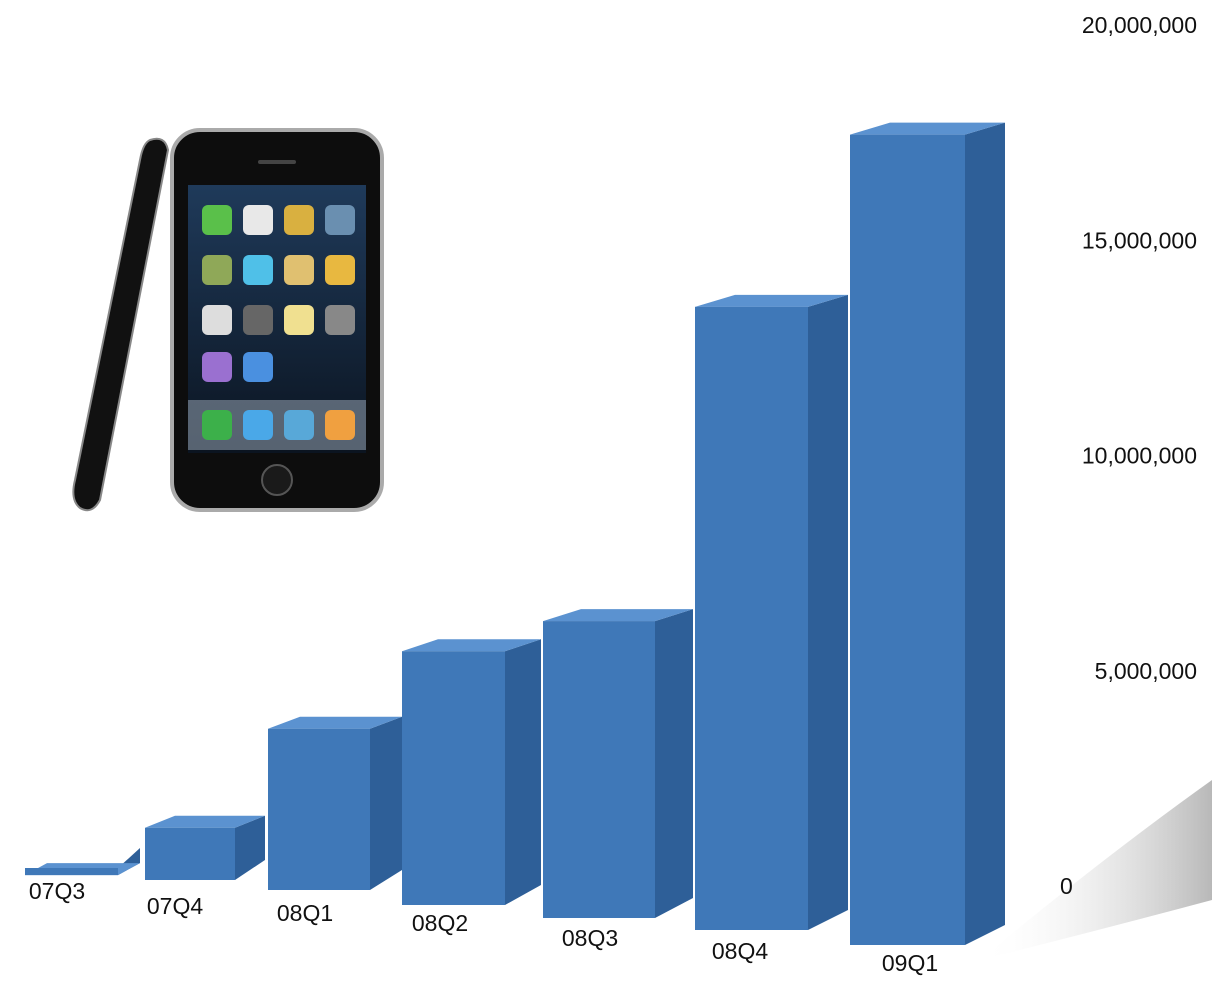  I want to click on x-tick-label: 08Q4, so click(740, 951).